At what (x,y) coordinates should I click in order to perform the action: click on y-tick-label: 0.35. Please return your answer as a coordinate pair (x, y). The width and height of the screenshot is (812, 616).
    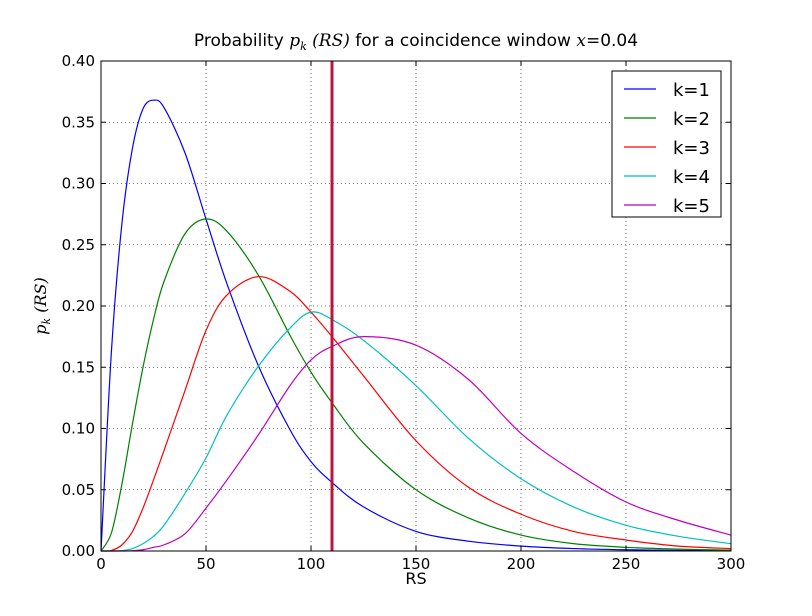
    Looking at the image, I should click on (78, 122).